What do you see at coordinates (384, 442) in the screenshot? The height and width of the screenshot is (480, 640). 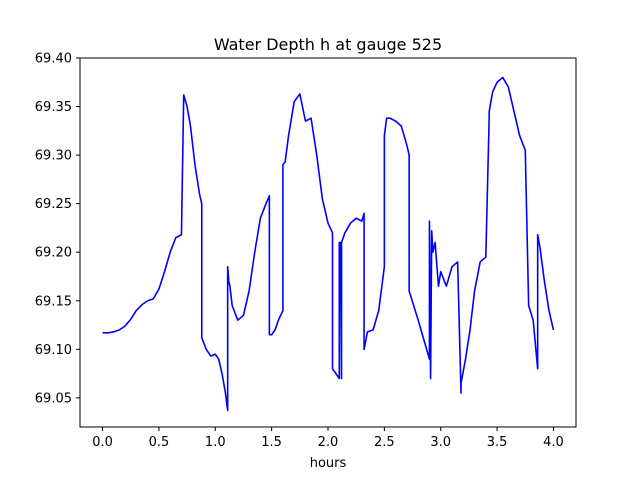 I see `x-tick-label: 2.5` at bounding box center [384, 442].